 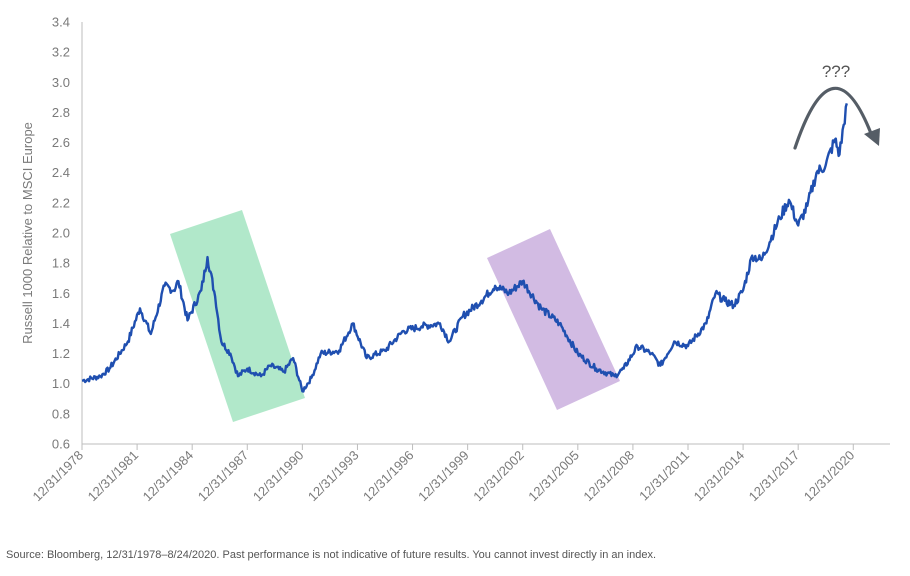 What do you see at coordinates (553, 476) in the screenshot?
I see `x-tick-label: 12/31/2005` at bounding box center [553, 476].